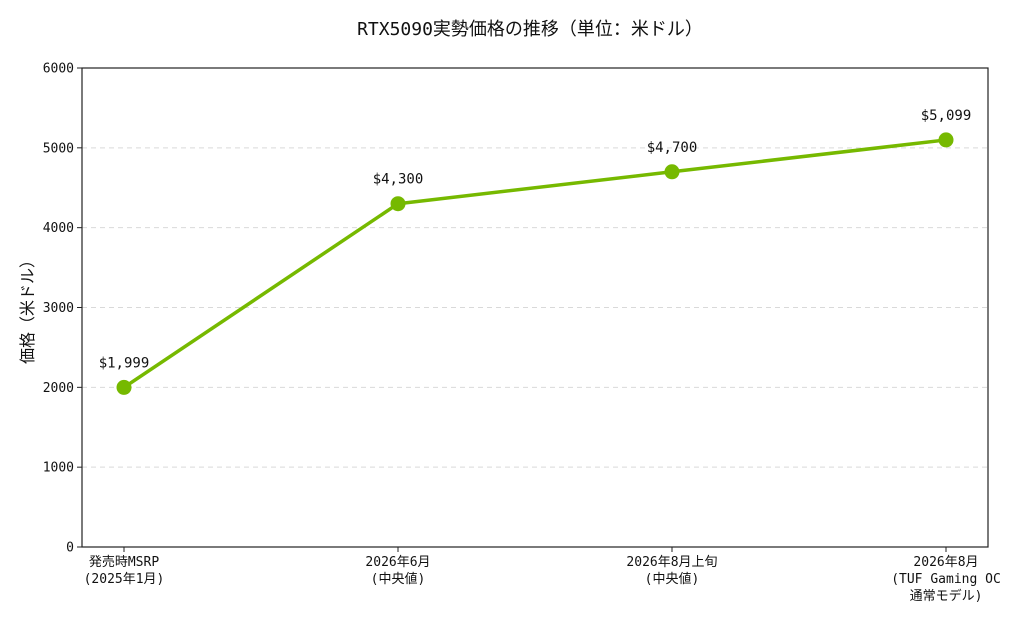 The image size is (1024, 626). I want to click on x-tick-label: 2026年8月 (TUF Gaming OC 通常モデル), so click(946, 579).